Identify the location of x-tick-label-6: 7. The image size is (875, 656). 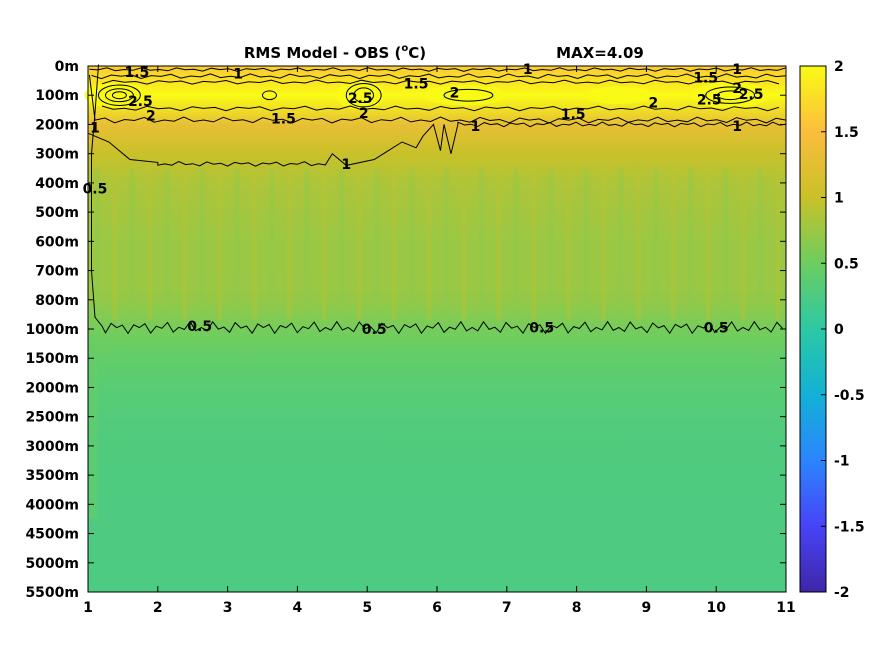
(507, 608).